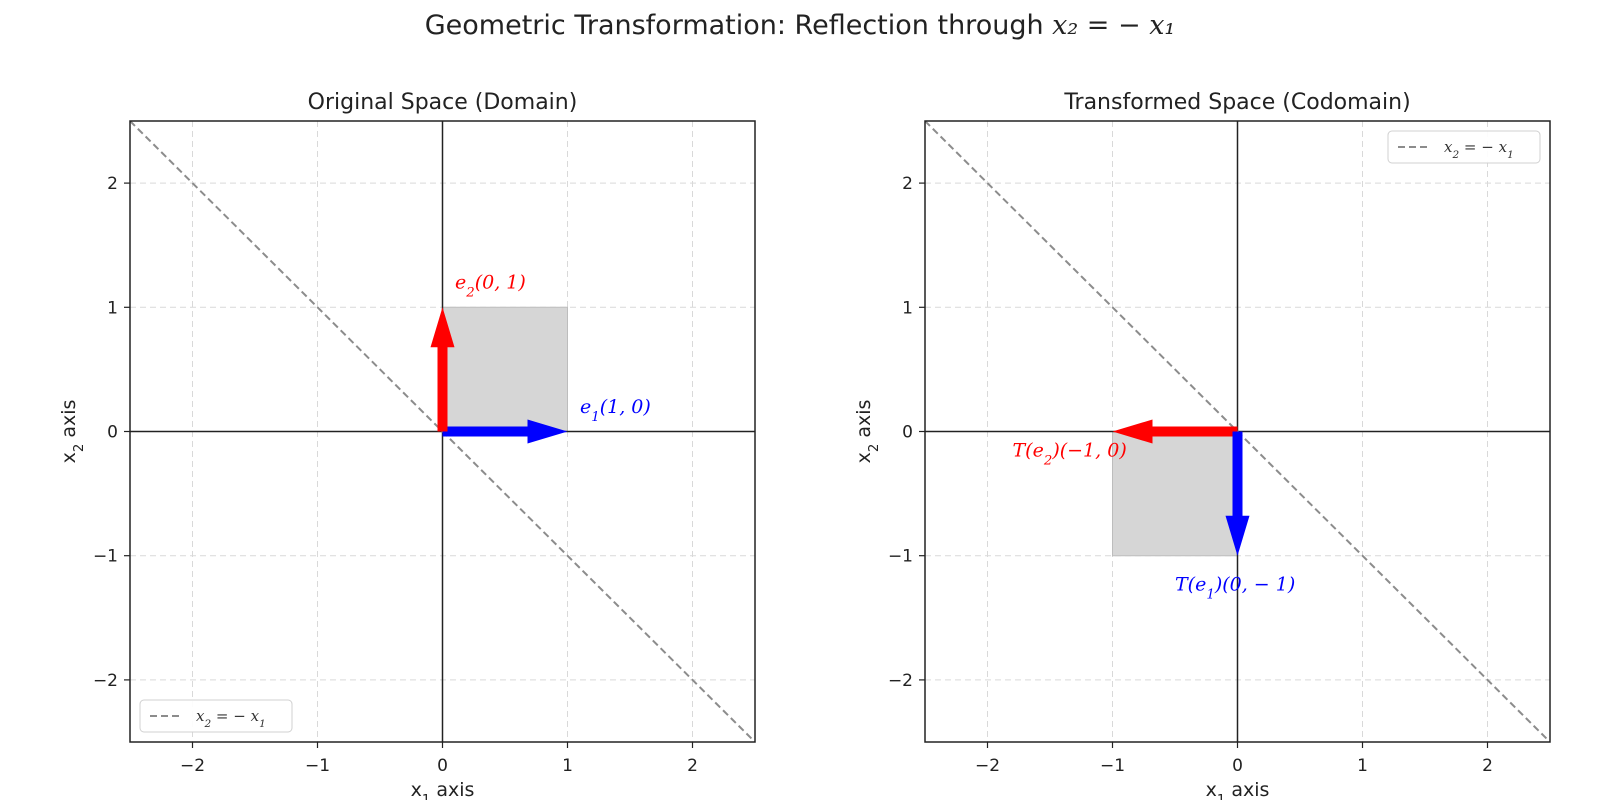 This screenshot has width=1600, height=804. Describe the element at coordinates (1070, 453) in the screenshot. I see `vector-t-e2-label: T(e2)(−1, 0)` at that location.